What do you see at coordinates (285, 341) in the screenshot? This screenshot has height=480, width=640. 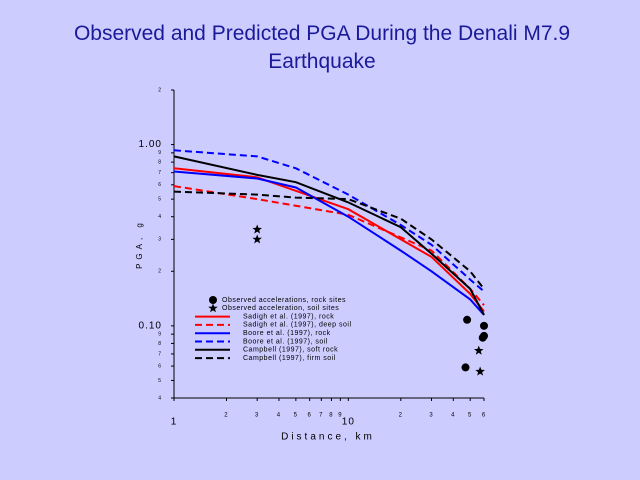 I see `legend-label: Boore et al. (1997), soil` at bounding box center [285, 341].